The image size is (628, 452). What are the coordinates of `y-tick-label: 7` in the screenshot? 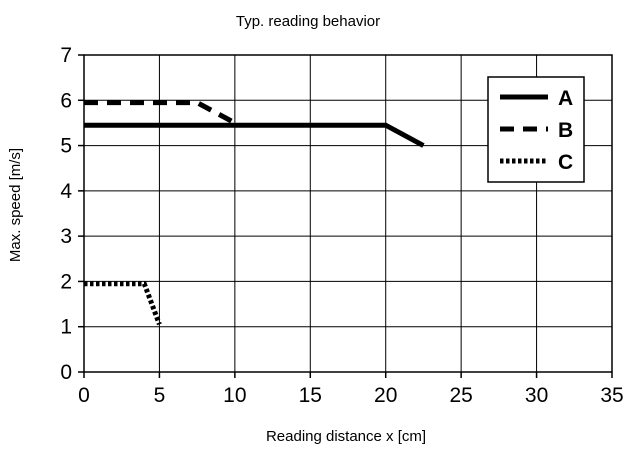 It's located at (66, 55).